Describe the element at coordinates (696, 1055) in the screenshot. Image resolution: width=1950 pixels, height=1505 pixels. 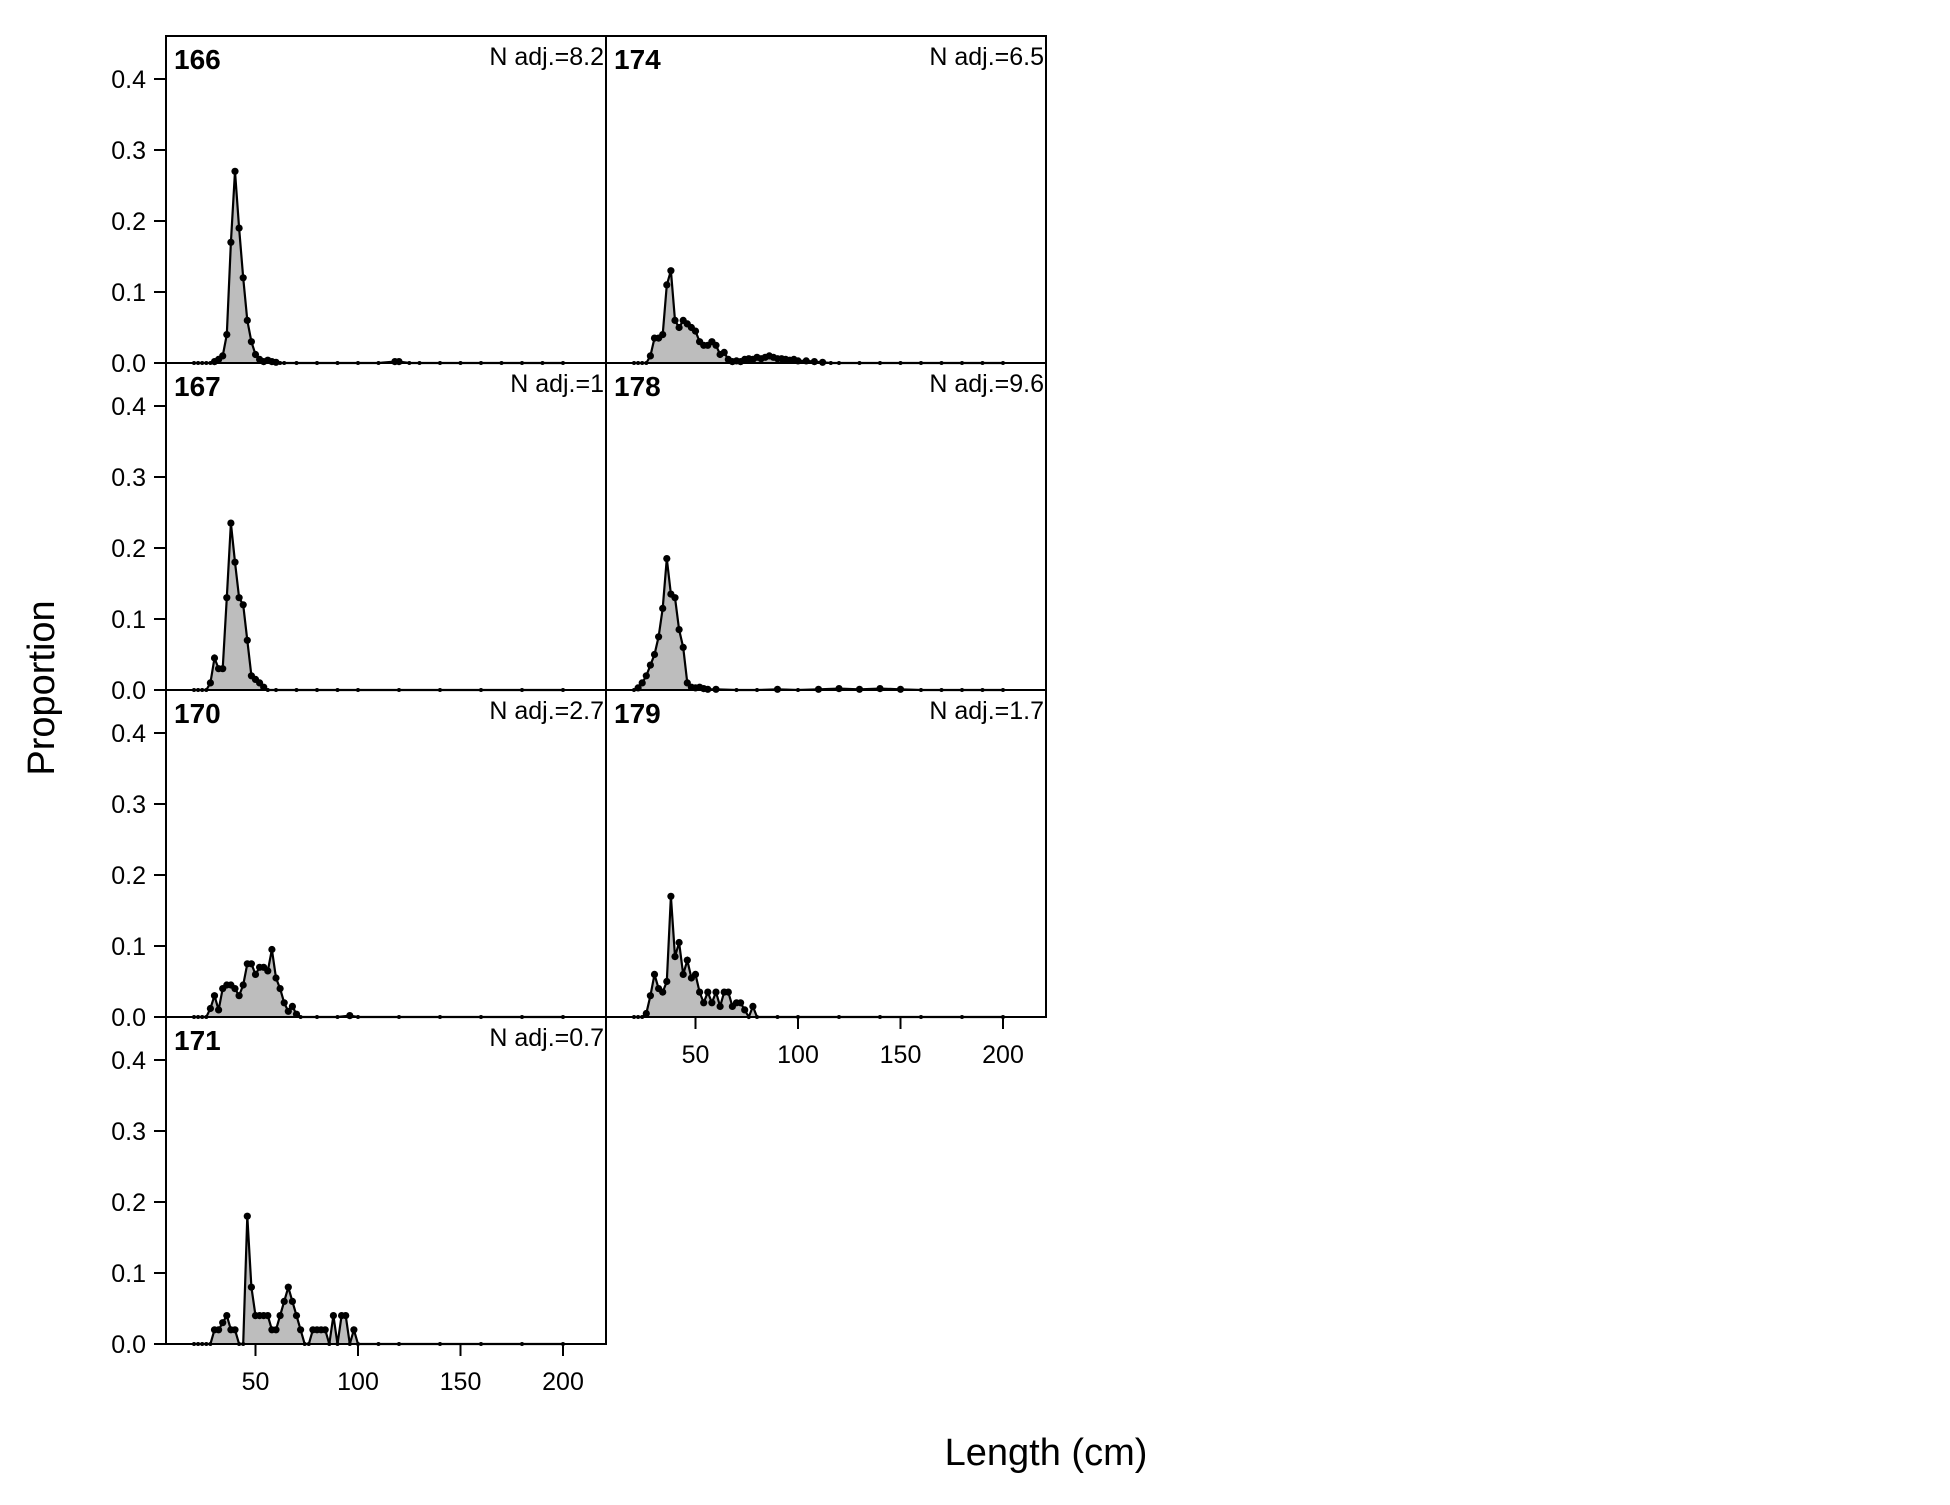
I see `x-tick-label: 50` at that location.